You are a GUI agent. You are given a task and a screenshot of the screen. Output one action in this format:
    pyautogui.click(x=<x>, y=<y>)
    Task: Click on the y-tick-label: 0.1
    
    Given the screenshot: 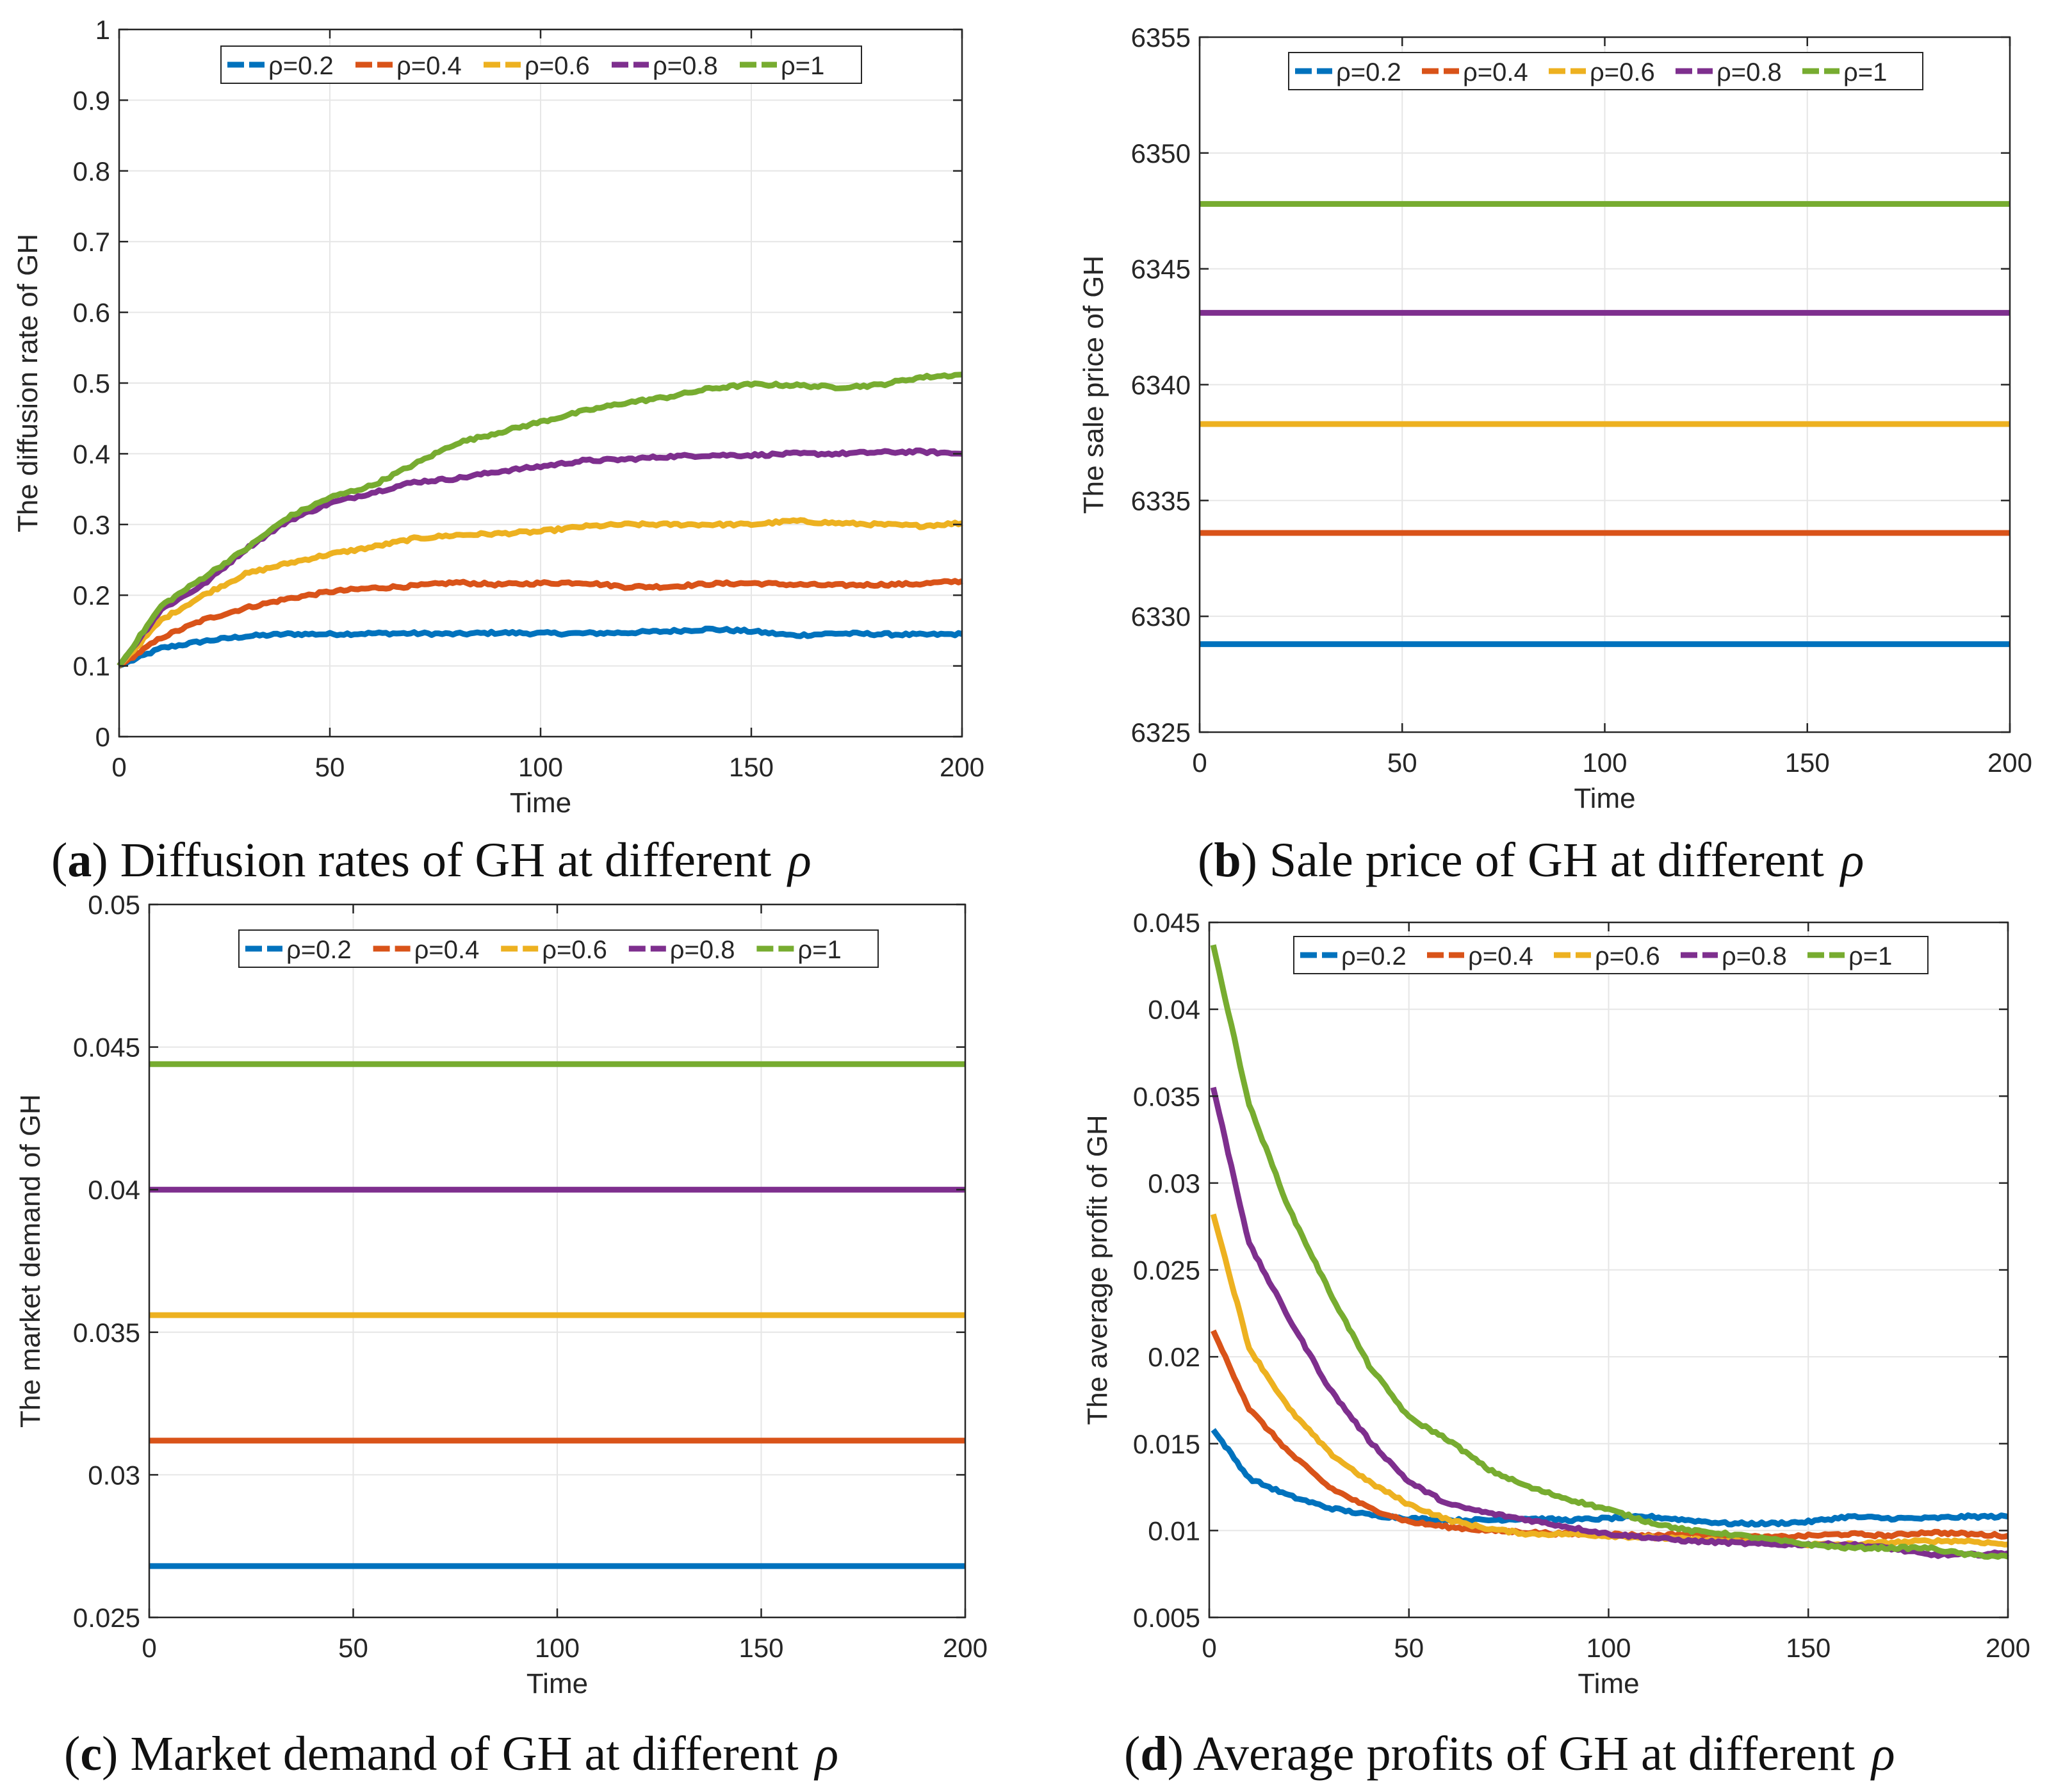 What is the action you would take?
    pyautogui.click(x=92, y=666)
    